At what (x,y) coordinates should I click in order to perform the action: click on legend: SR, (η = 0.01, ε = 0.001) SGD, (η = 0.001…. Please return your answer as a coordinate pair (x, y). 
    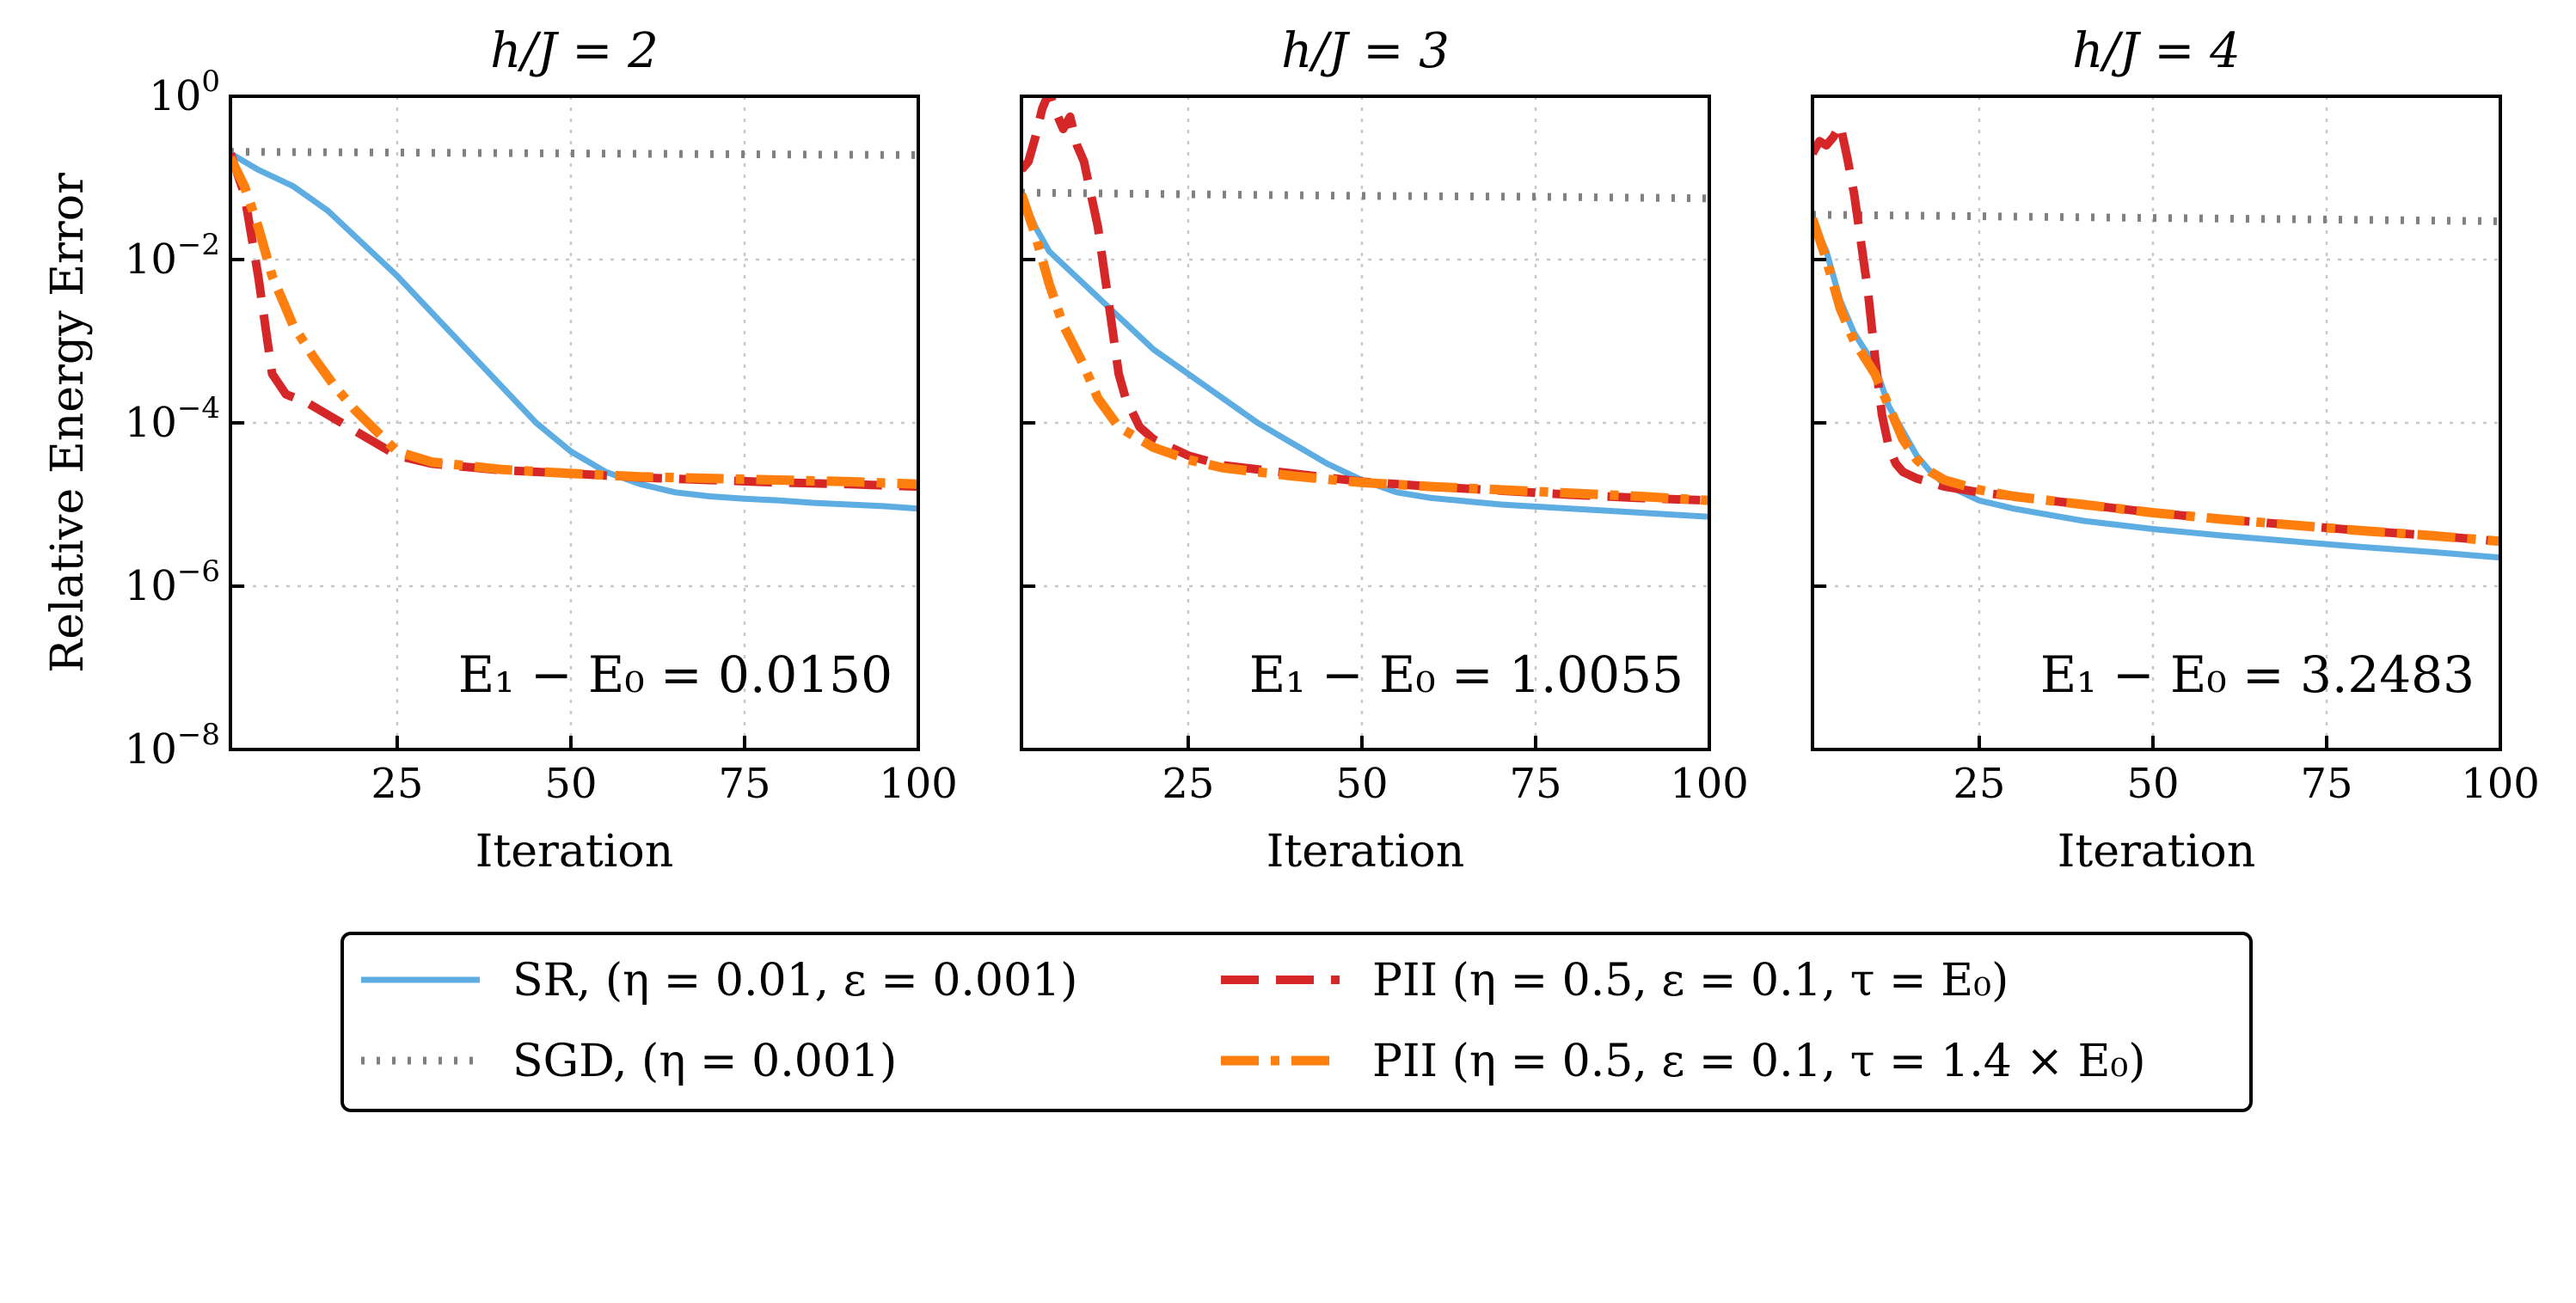
    Looking at the image, I should click on (1296, 1022).